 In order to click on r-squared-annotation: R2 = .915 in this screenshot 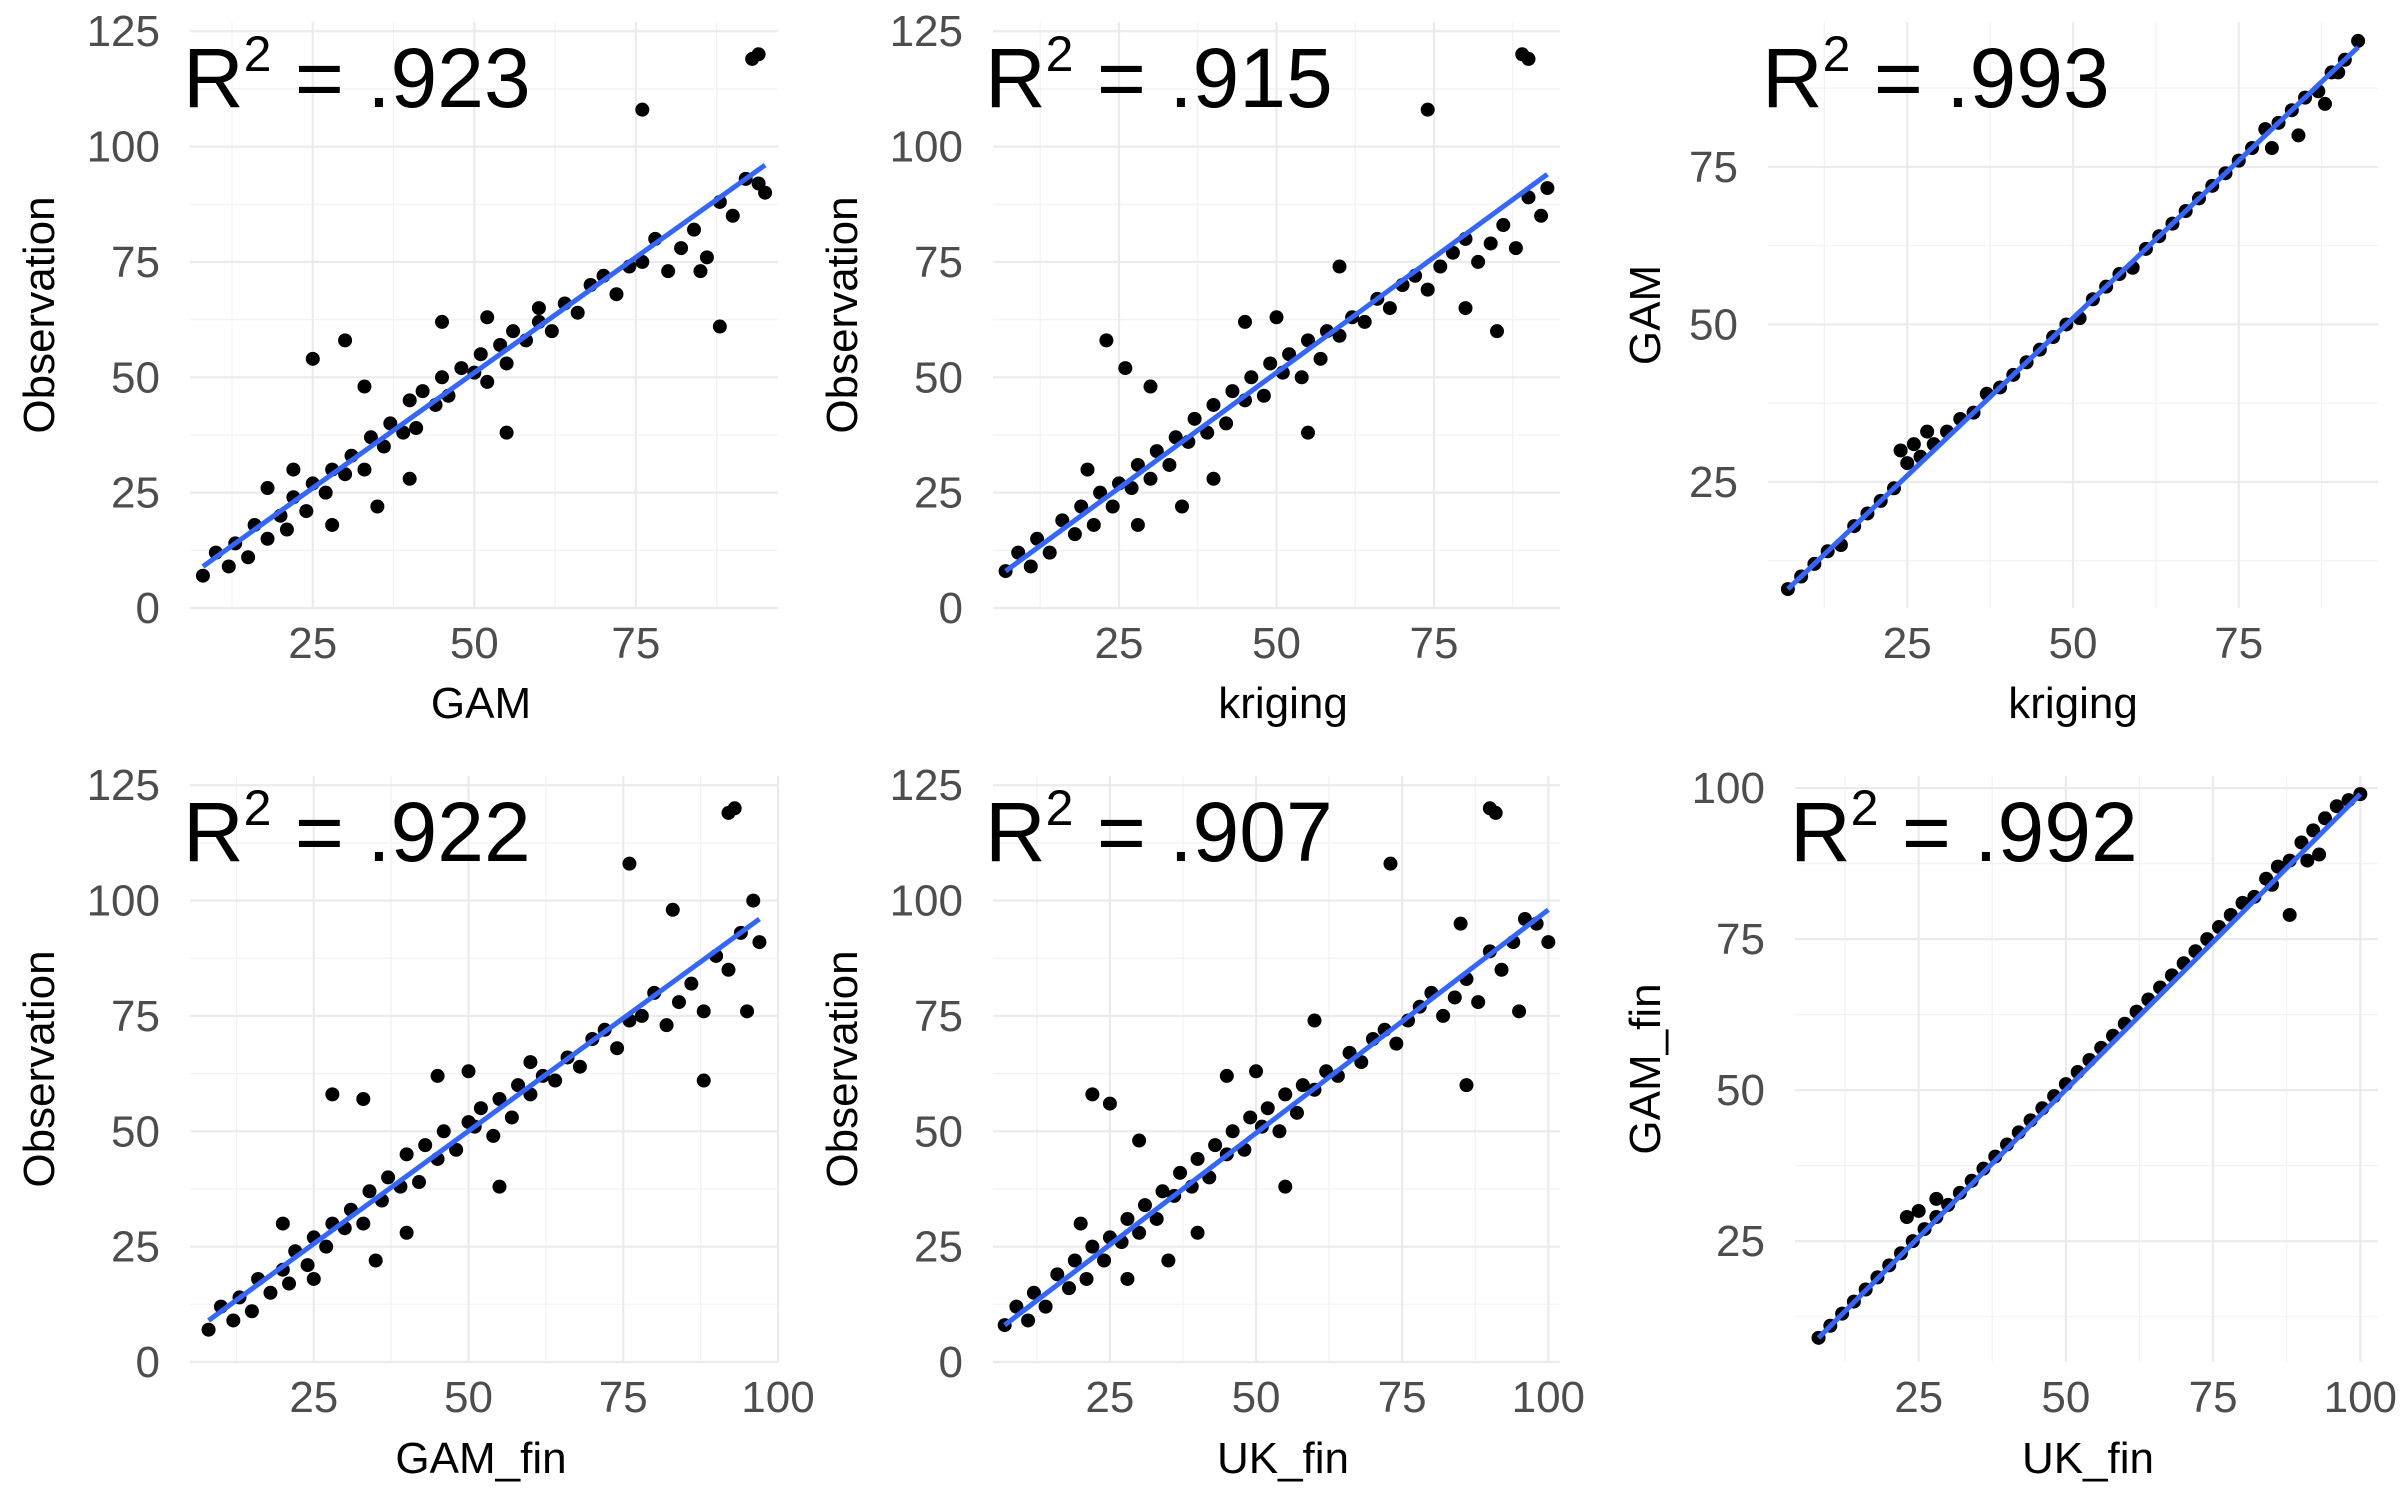, I will do `click(1159, 75)`.